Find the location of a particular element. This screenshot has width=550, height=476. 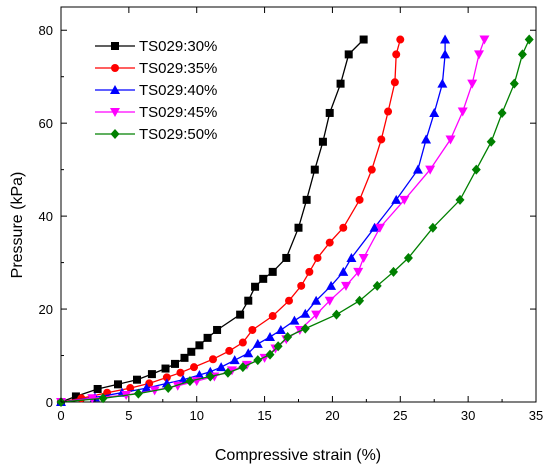

x-tick-label: 0 is located at coordinates (60, 415).